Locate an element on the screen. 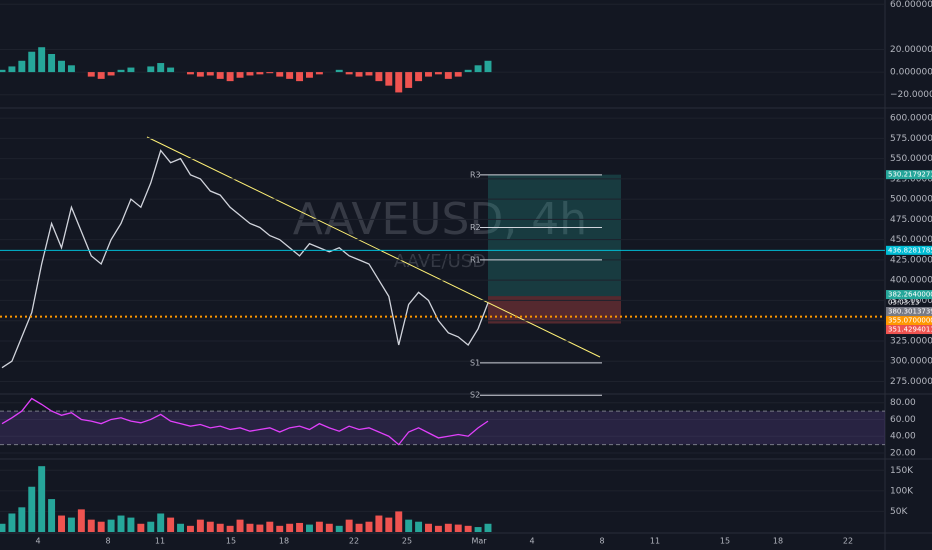 This screenshot has height=550, width=932. y-tick-label: 500.00000000 is located at coordinates (911, 200).